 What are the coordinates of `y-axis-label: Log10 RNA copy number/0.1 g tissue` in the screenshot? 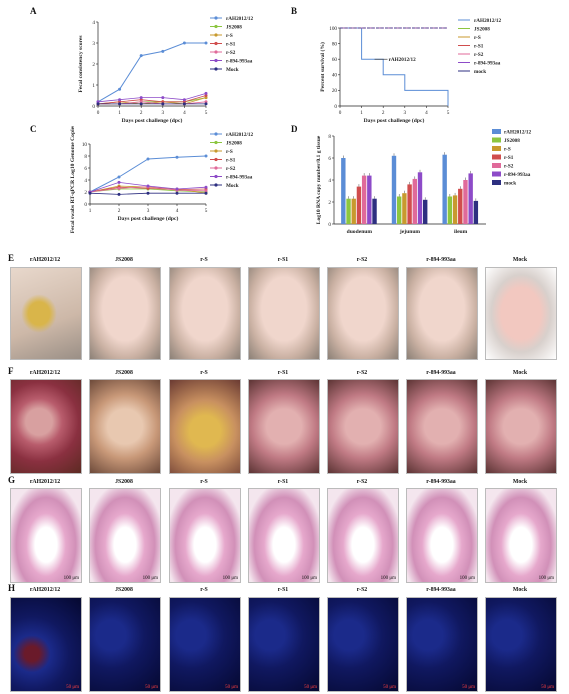 It's located at (319, 179).